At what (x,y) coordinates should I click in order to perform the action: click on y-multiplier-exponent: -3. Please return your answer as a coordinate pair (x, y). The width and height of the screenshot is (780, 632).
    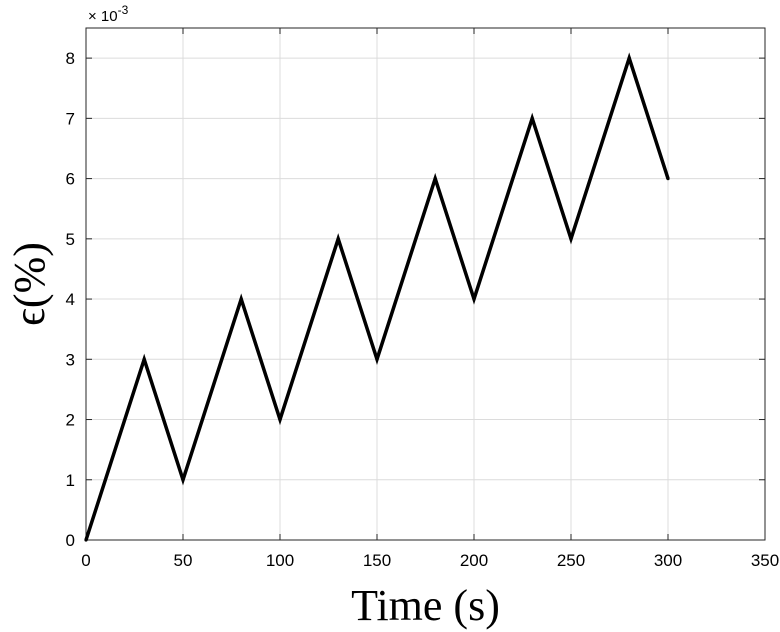
    Looking at the image, I should click on (123, 10).